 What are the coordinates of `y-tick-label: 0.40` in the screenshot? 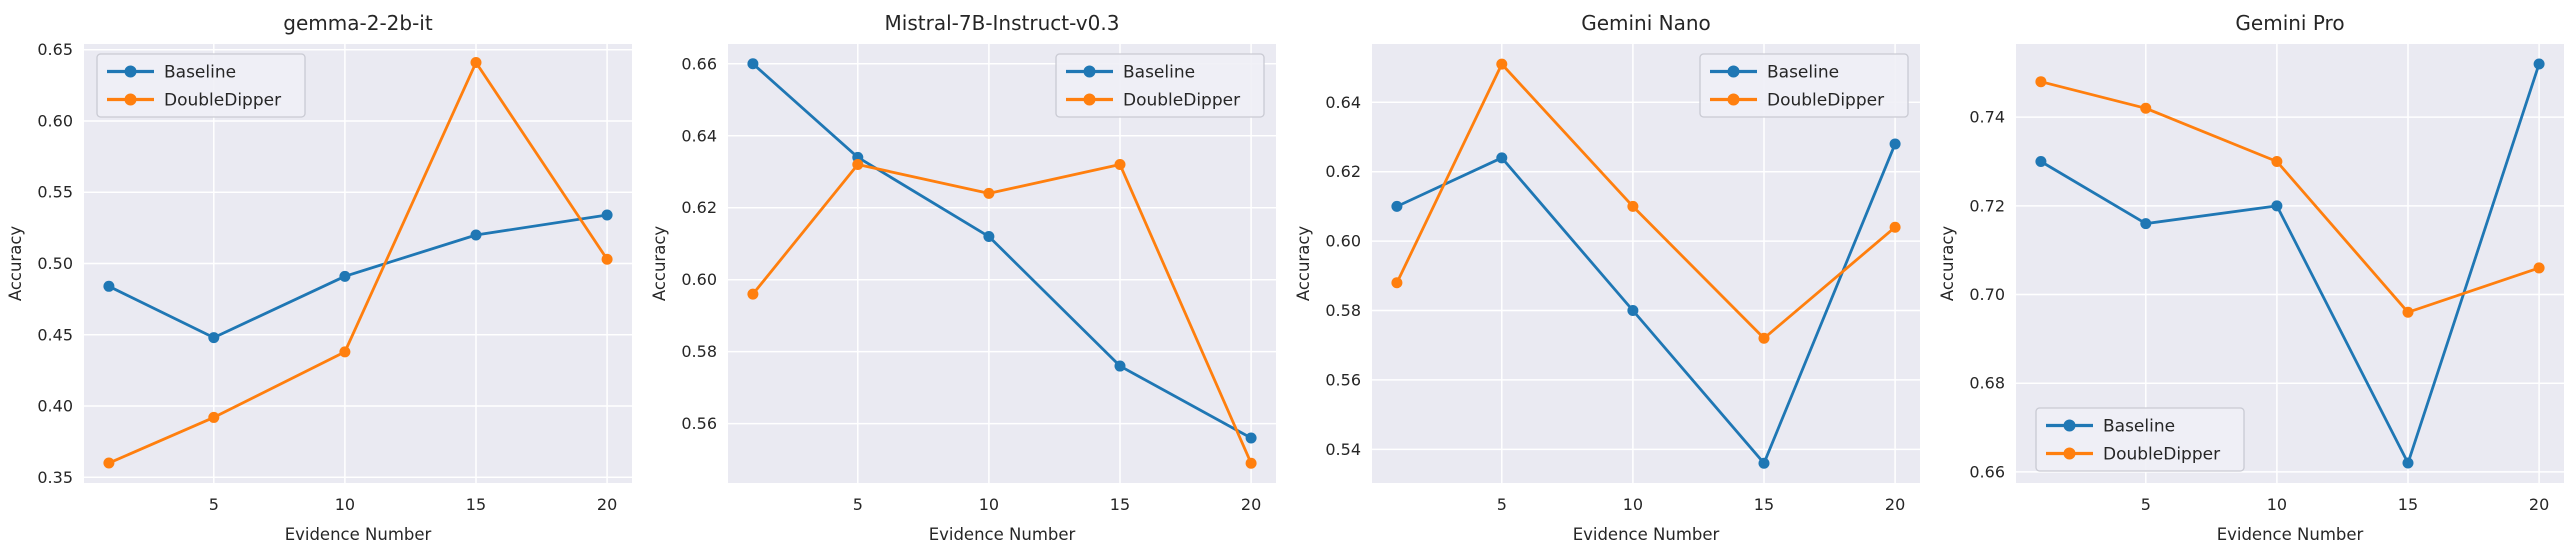 It's located at (55, 406).